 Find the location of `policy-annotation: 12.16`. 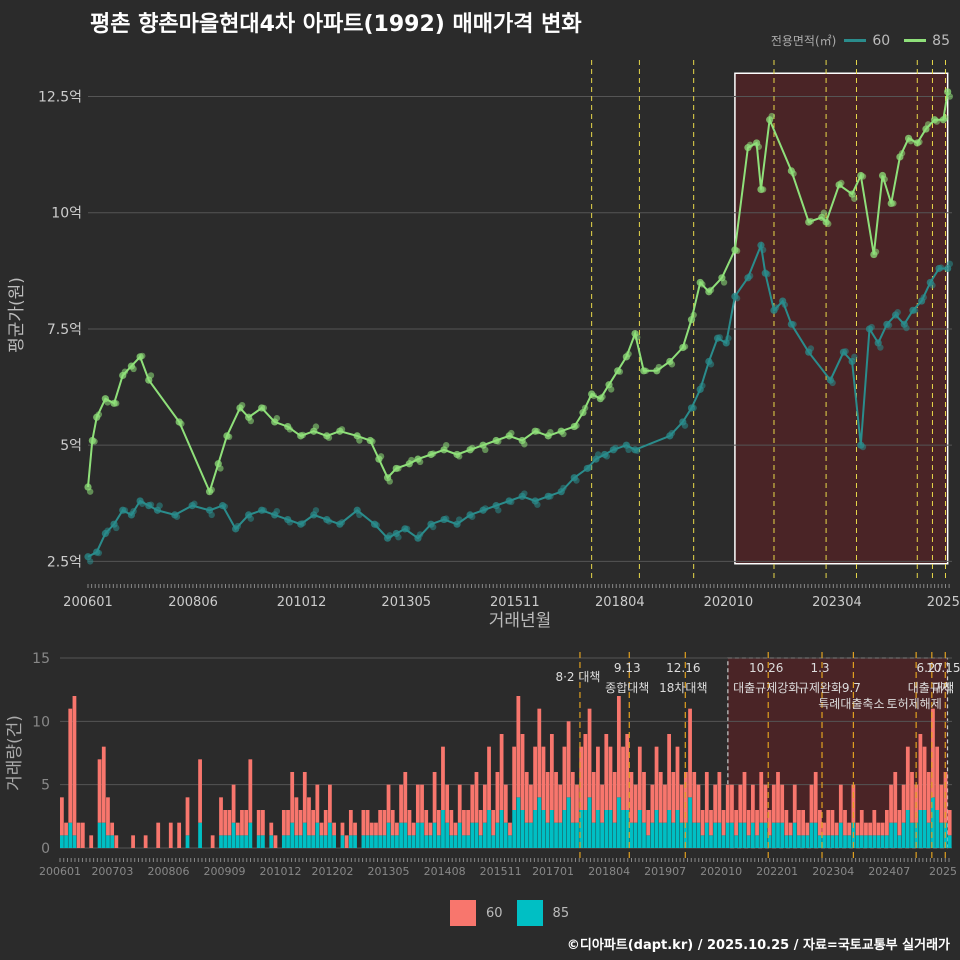

policy-annotation: 12.16 is located at coordinates (683, 668).